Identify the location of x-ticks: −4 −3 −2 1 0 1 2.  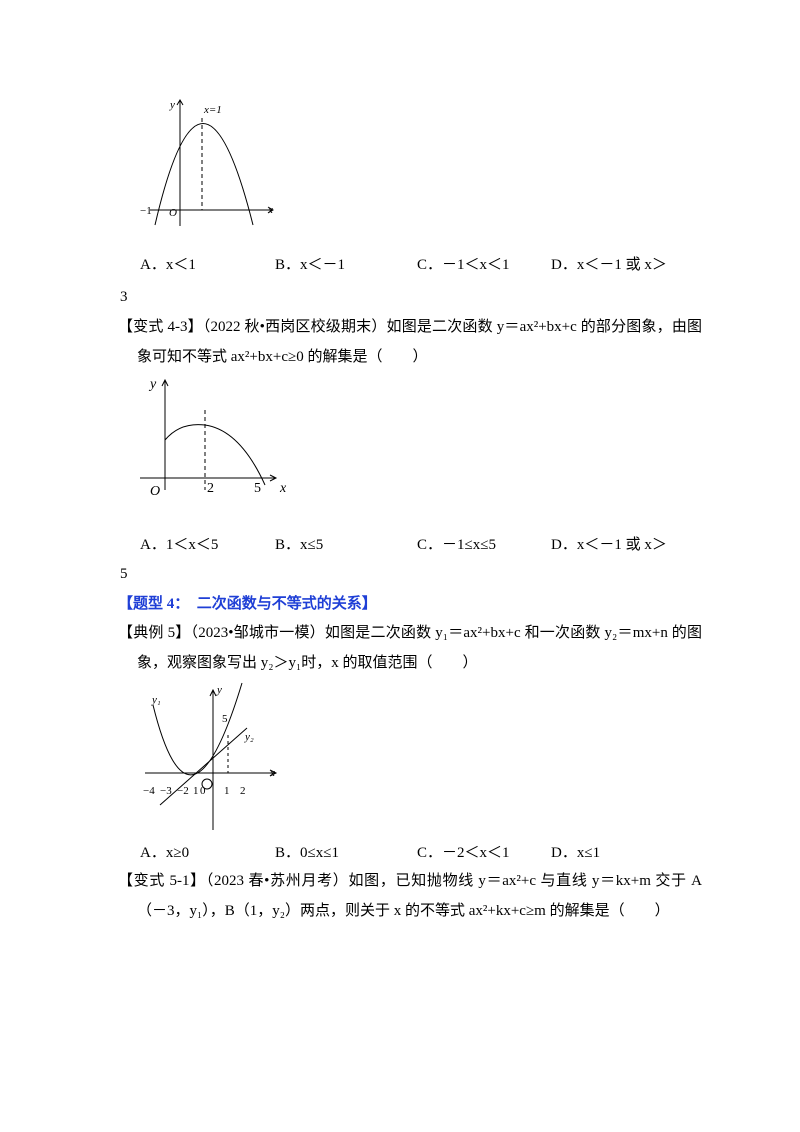
(194, 791).